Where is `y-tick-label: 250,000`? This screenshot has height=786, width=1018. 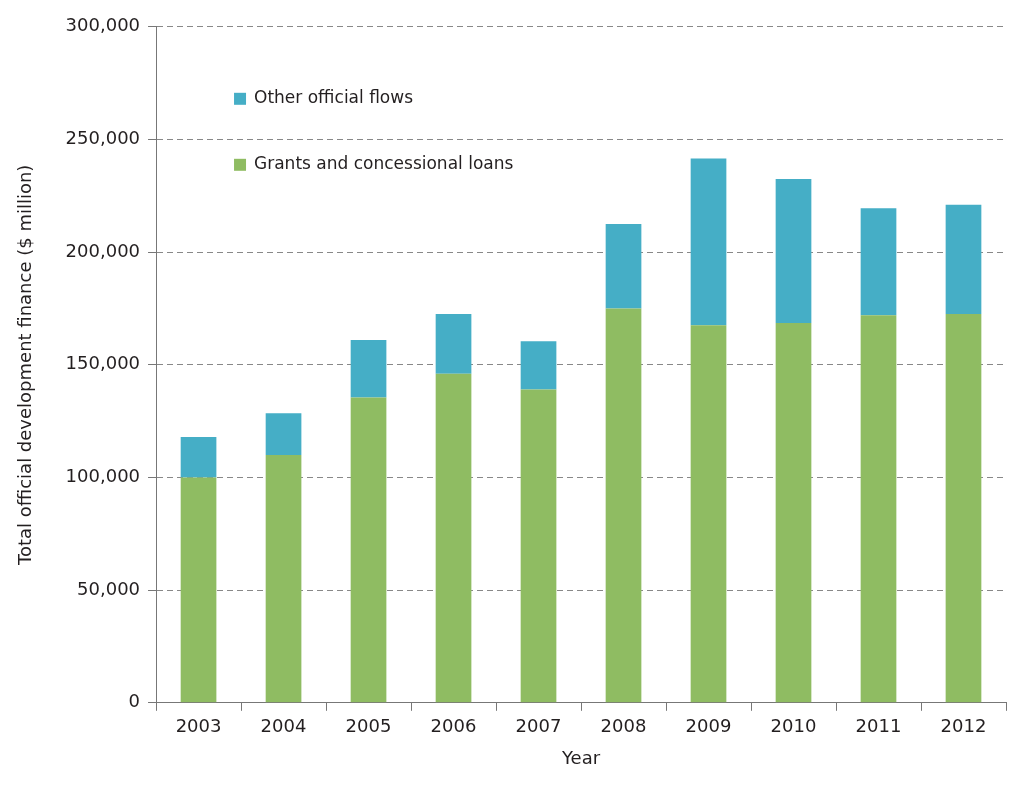
y-tick-label: 250,000 is located at coordinates (103, 138).